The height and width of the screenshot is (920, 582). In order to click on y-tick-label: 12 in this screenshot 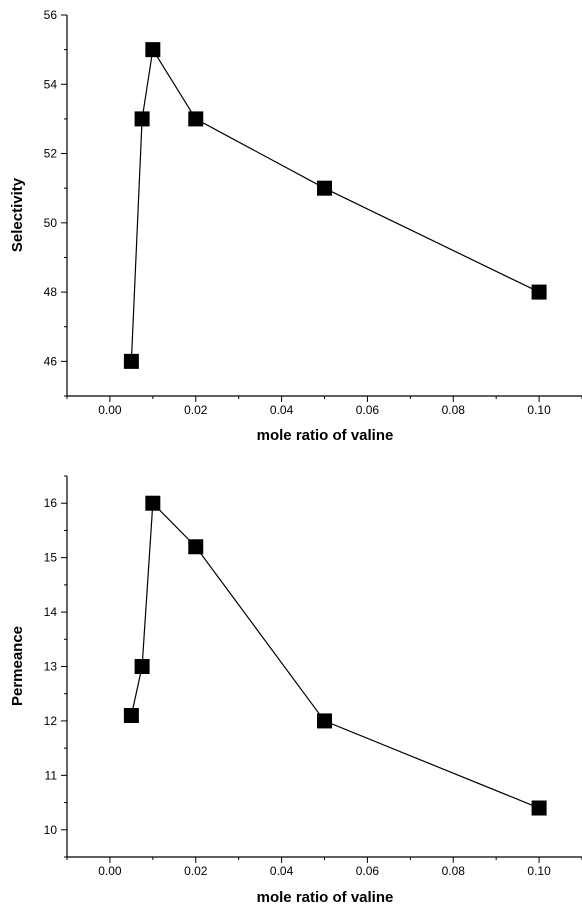, I will do `click(51, 721)`.